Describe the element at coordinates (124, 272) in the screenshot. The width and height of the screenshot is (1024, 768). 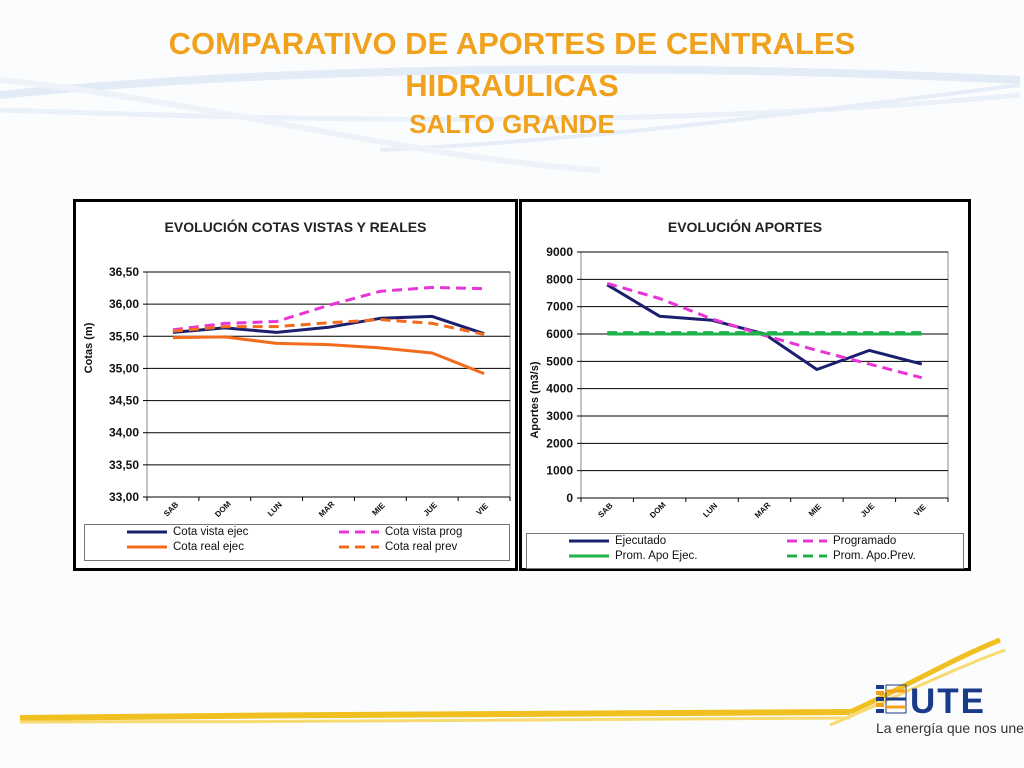
I see `y-tick-label: 36,50` at that location.